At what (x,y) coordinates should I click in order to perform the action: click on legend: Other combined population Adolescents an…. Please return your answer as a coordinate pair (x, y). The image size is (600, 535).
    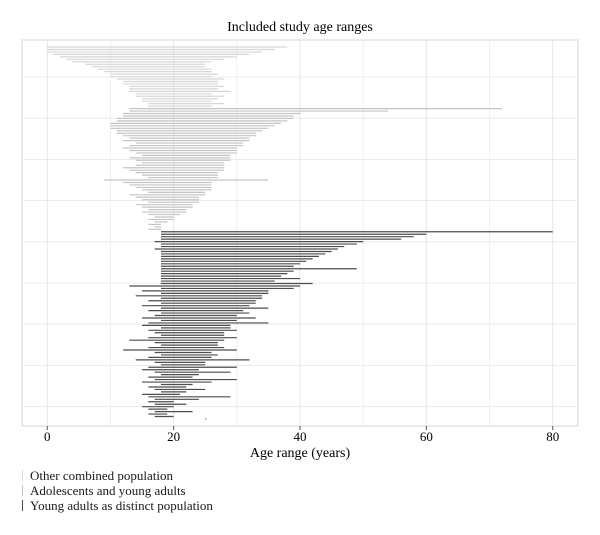
    Looking at the image, I should click on (117, 490).